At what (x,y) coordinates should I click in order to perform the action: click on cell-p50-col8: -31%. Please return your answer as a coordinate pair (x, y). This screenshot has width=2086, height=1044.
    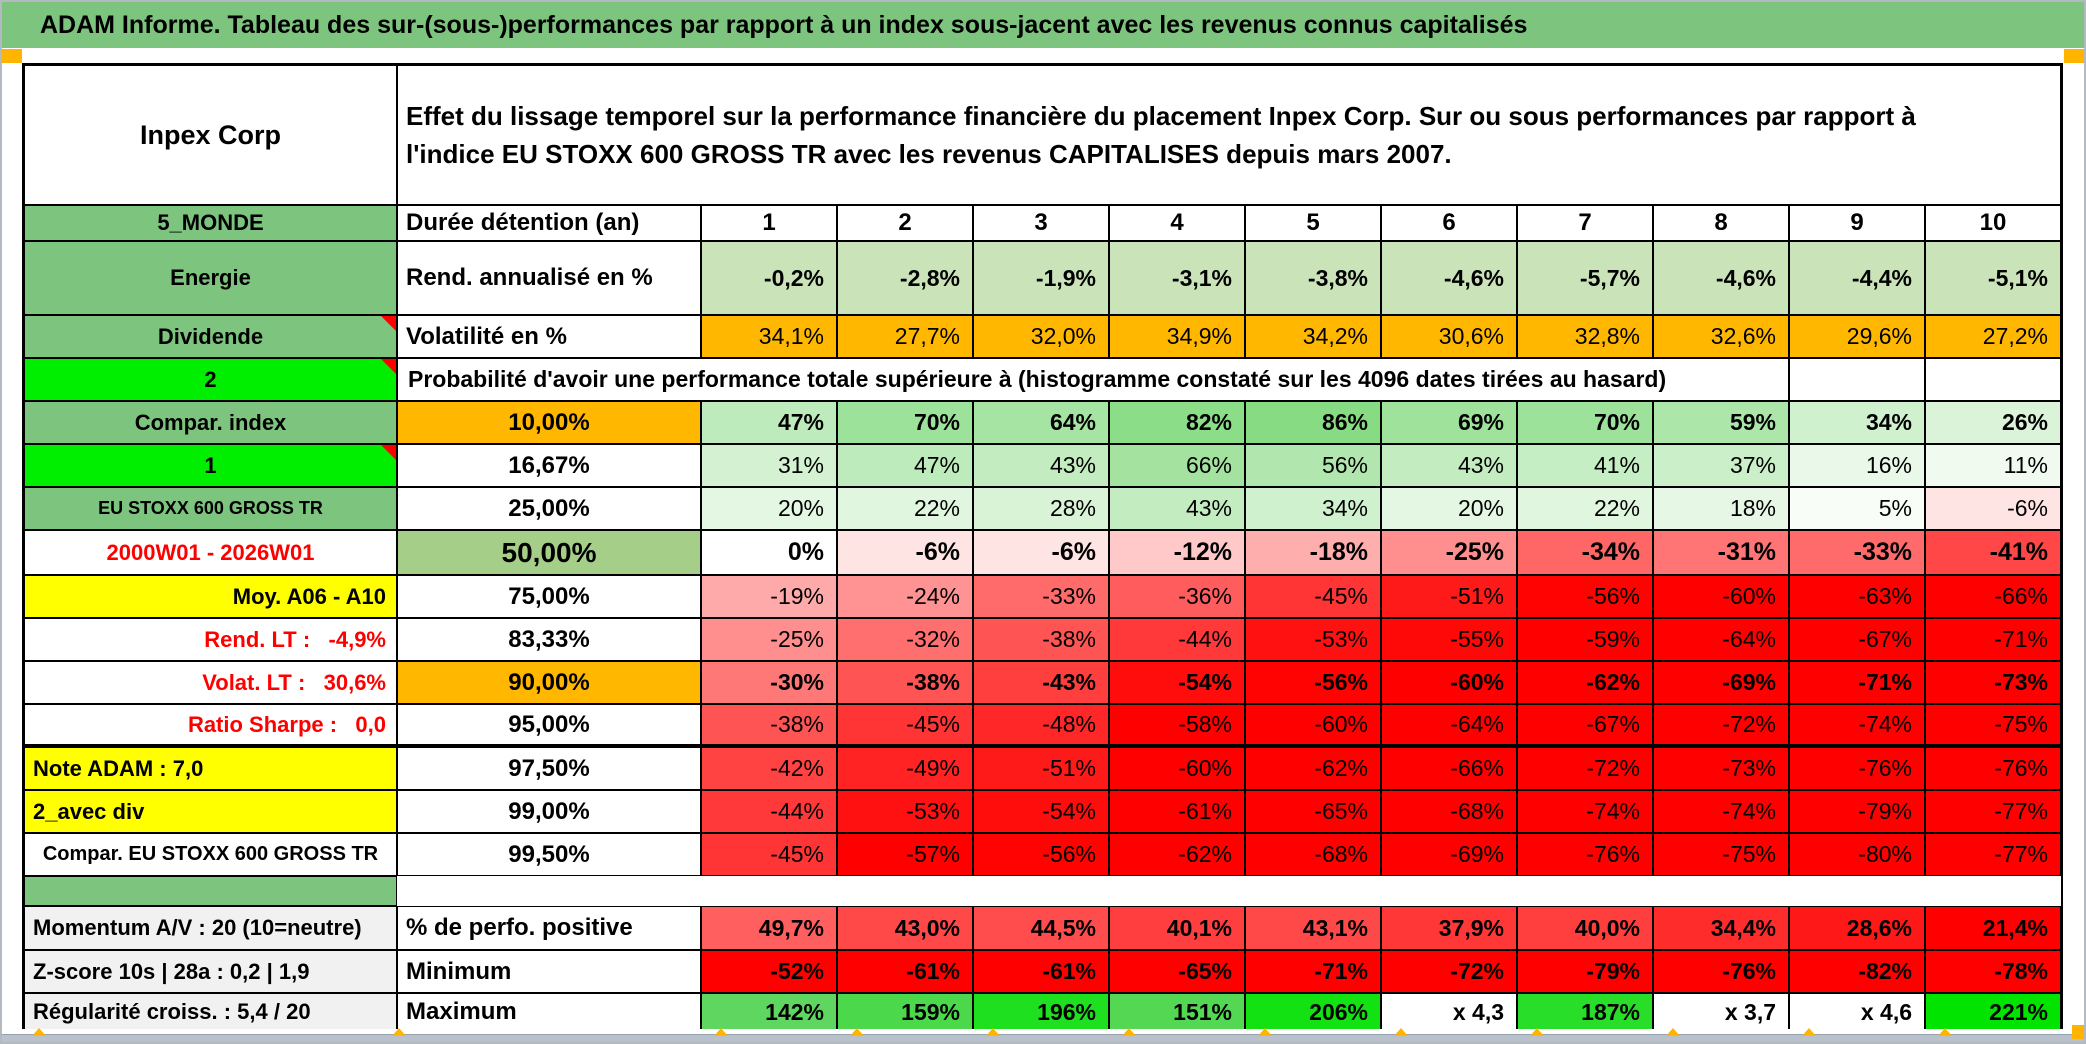
    Looking at the image, I should click on (1721, 552).